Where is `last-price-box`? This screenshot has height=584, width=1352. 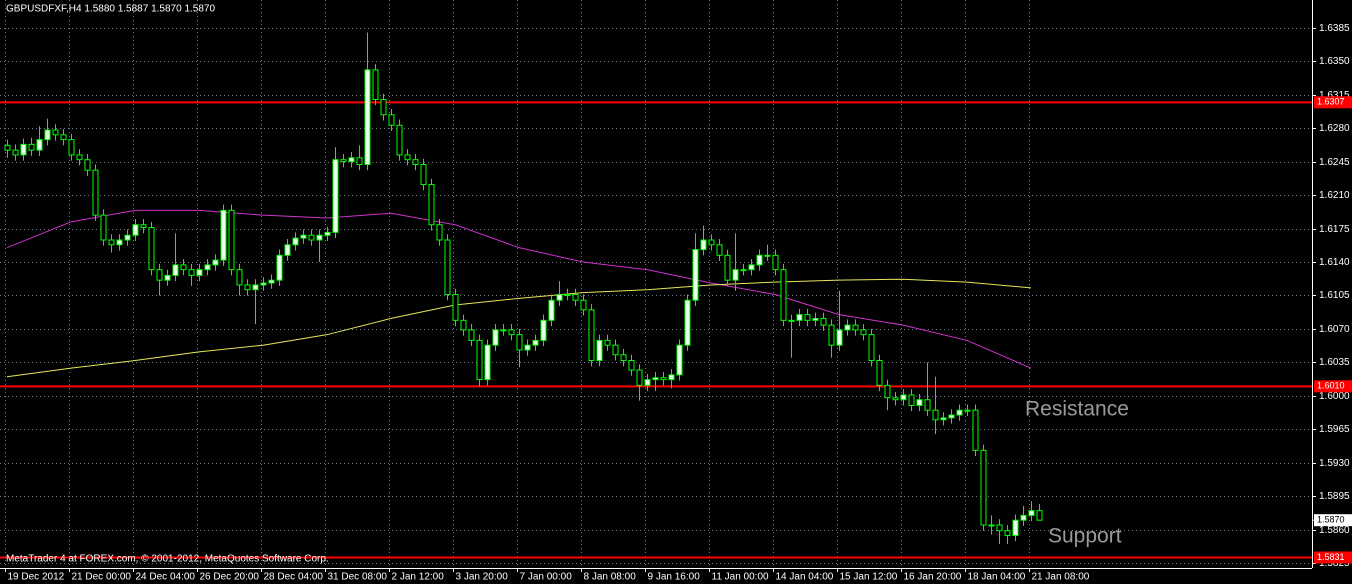
last-price-box is located at coordinates (1333, 520).